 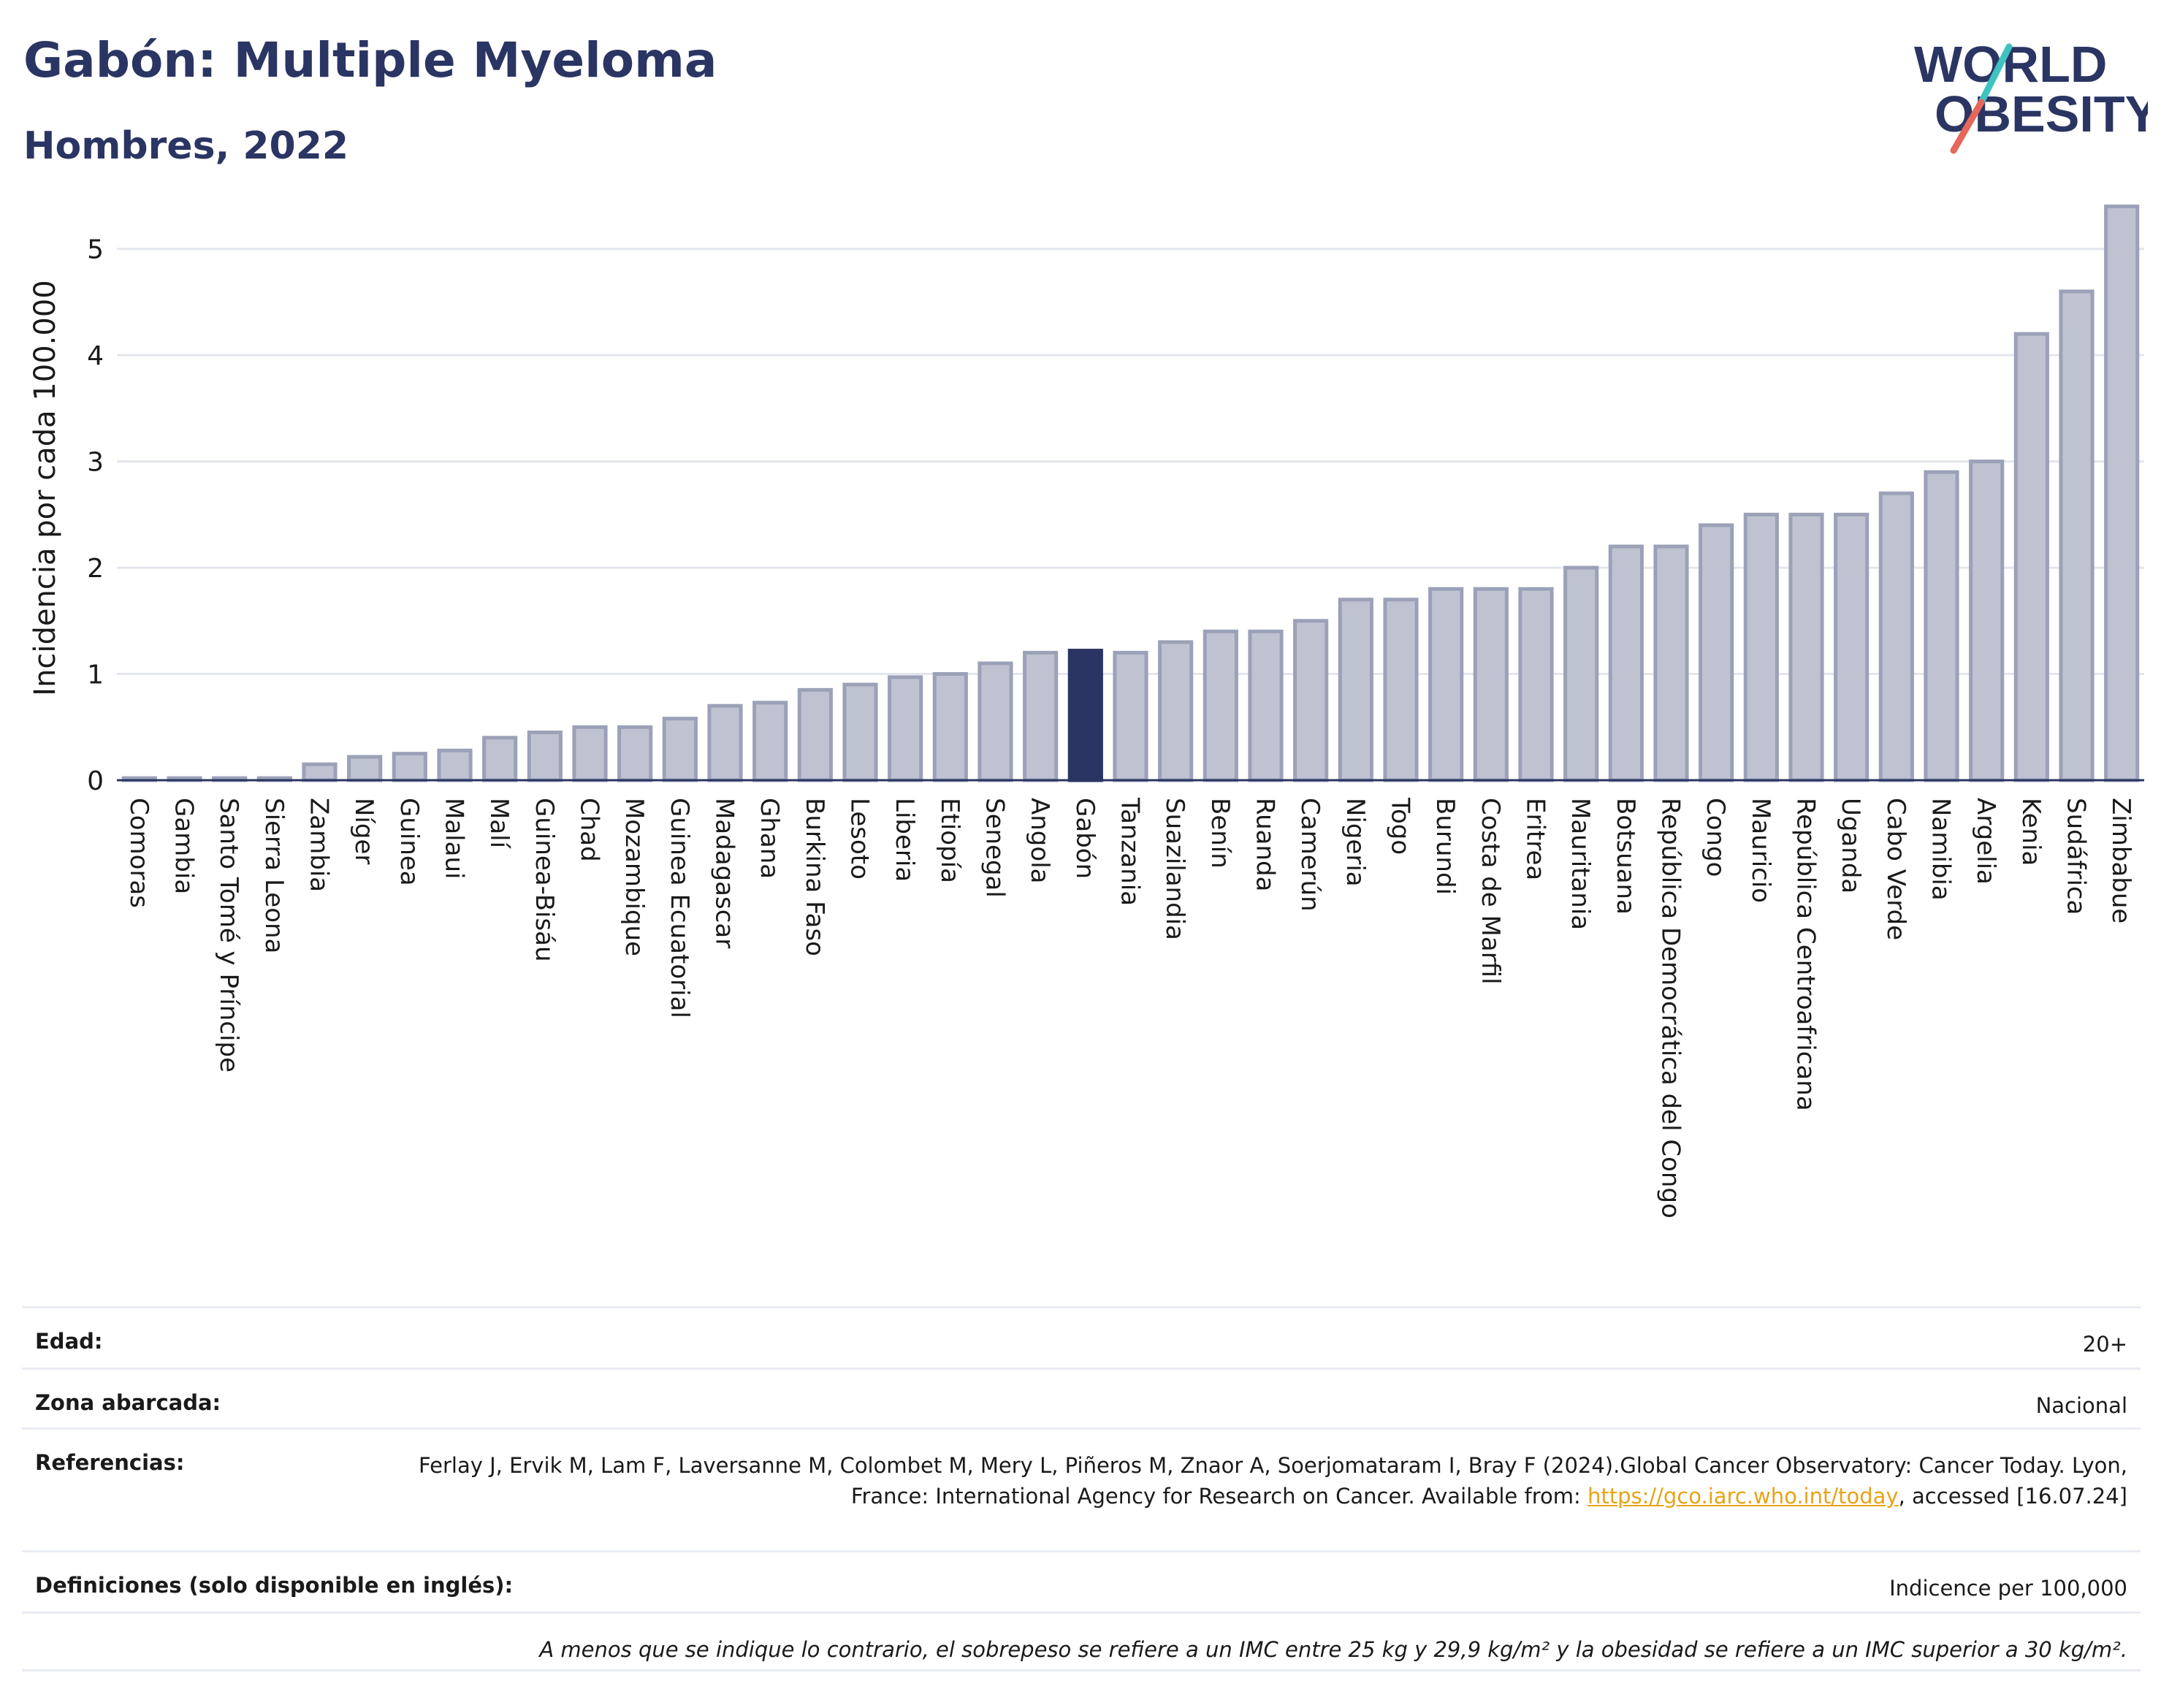 I want to click on x-tick-label: Botsuana, so click(x=1625, y=856).